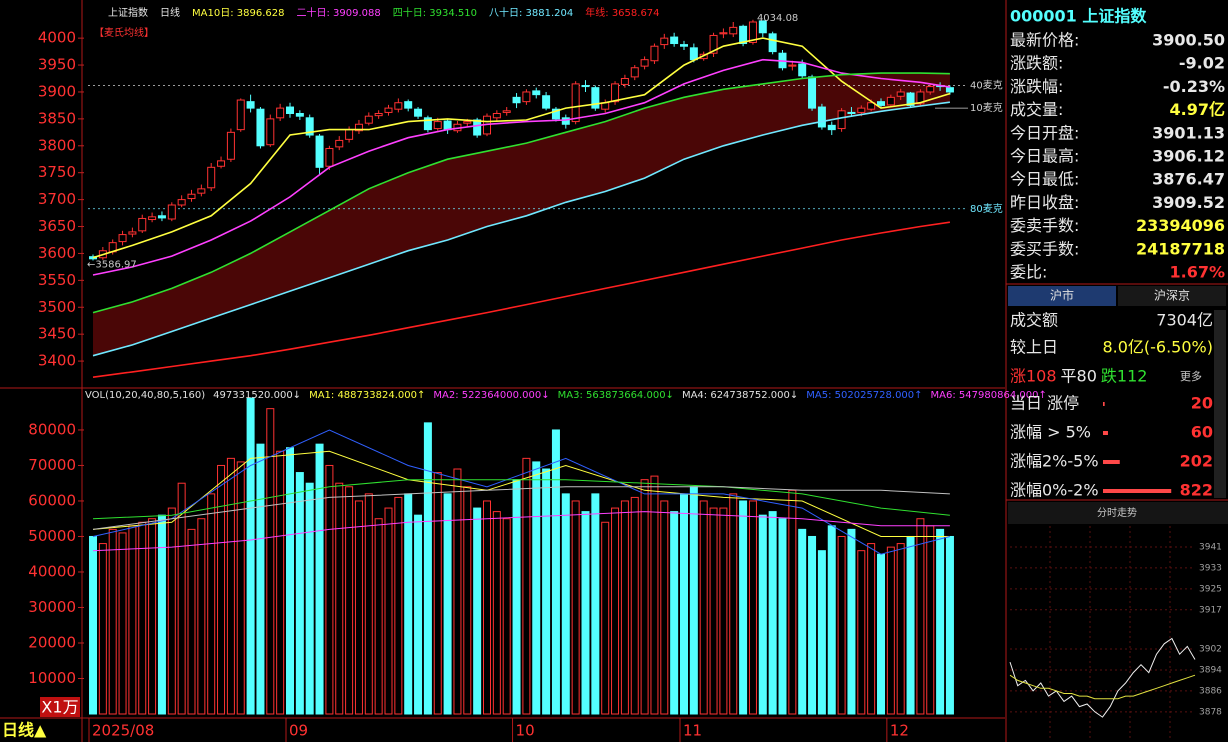 The image size is (1228, 742). Describe the element at coordinates (1191, 376) in the screenshot. I see `more-button: 更多` at that location.